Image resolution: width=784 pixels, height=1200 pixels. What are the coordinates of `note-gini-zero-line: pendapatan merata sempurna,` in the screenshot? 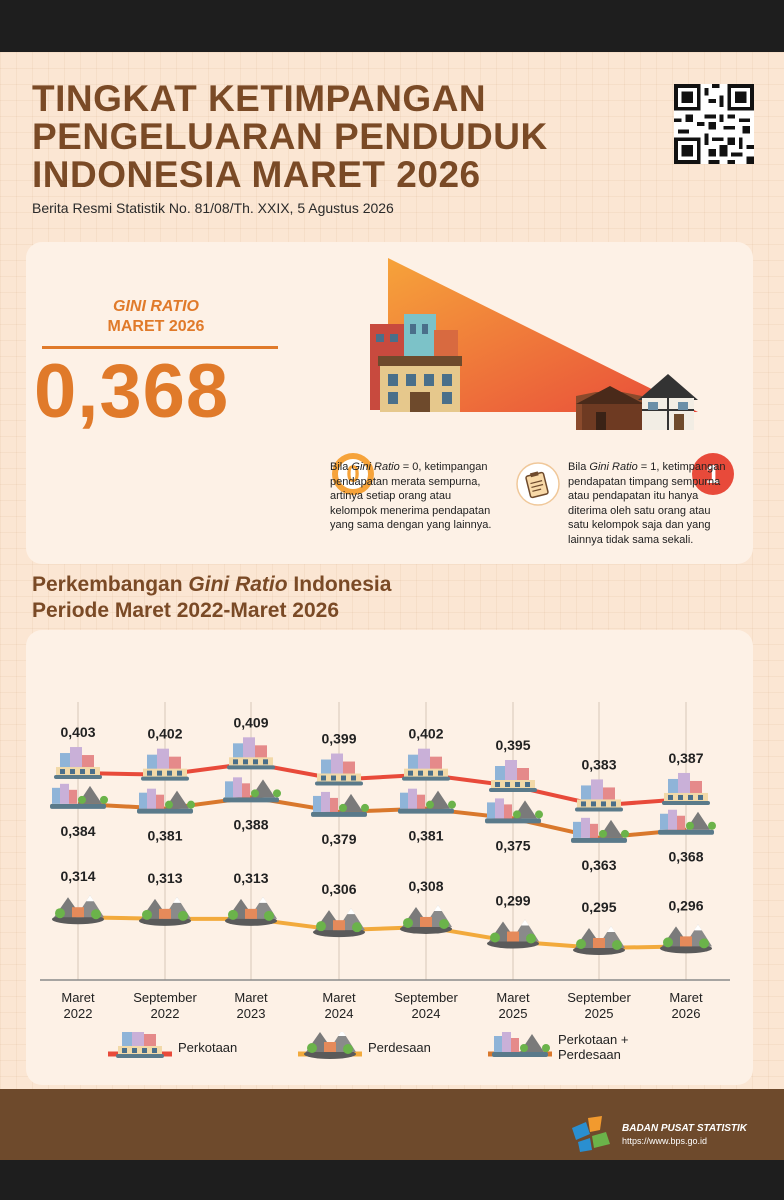 It's located at (405, 481).